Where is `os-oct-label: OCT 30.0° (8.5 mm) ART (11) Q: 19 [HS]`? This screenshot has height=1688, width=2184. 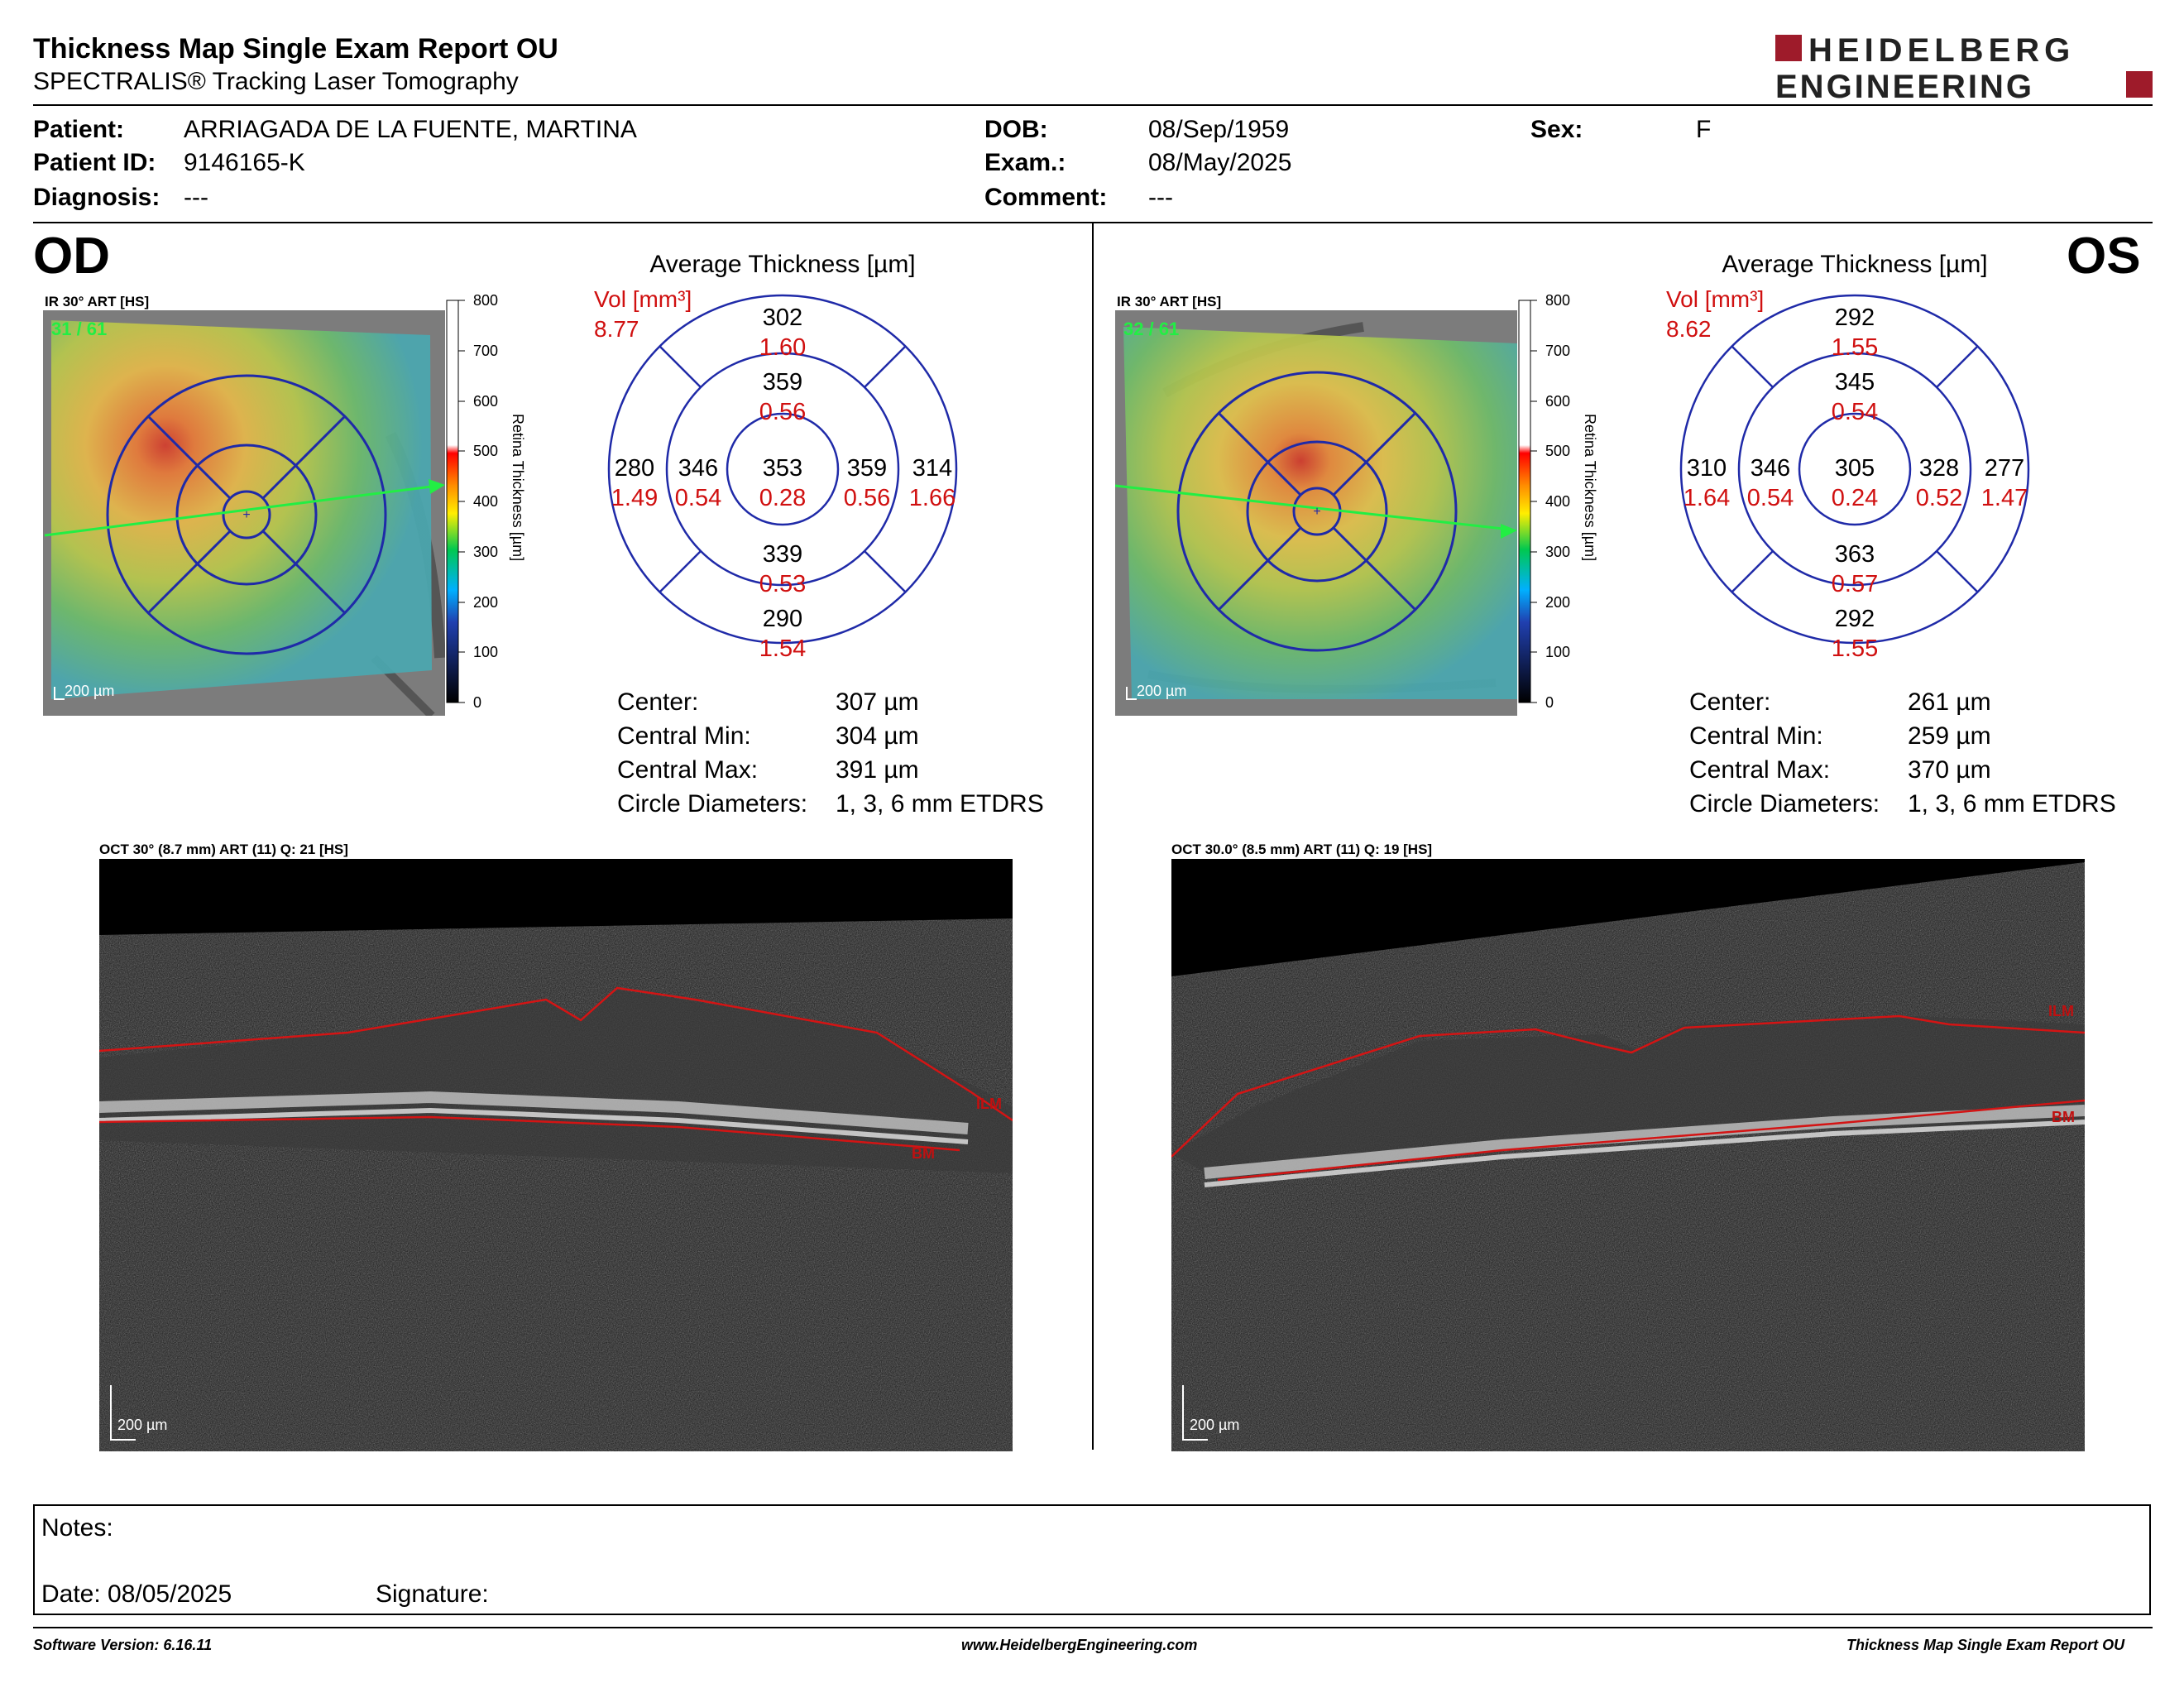
os-oct-label: OCT 30.0° (8.5 mm) ART (11) Q: 19 [HS] is located at coordinates (1302, 849).